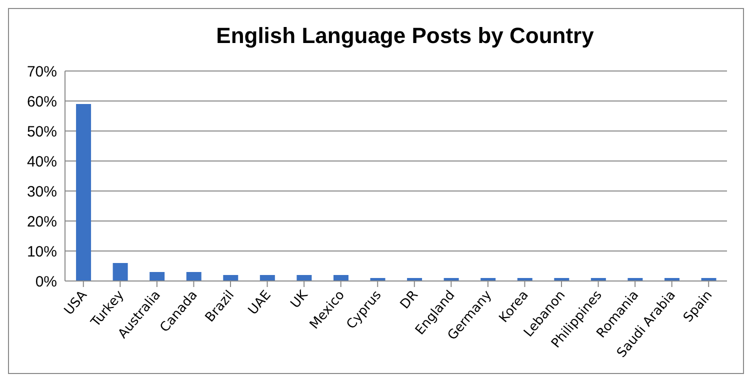  I want to click on y-tick-label: 40%, so click(41, 161).